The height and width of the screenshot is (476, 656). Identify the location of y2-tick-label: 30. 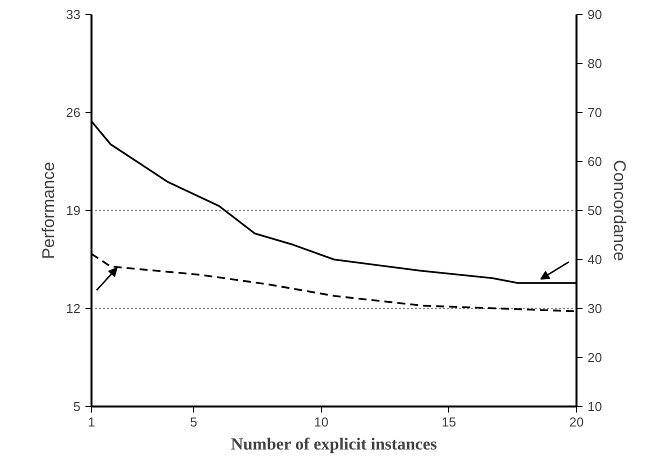
(595, 308).